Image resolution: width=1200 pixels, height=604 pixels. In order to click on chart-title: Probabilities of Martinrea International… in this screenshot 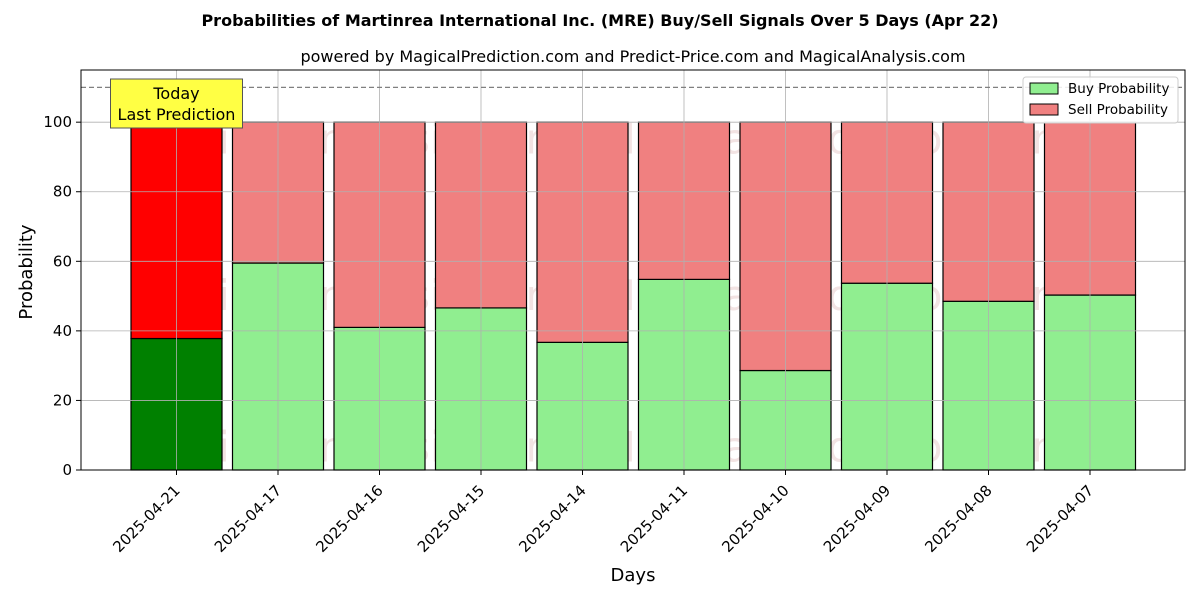, I will do `click(599, 20)`.